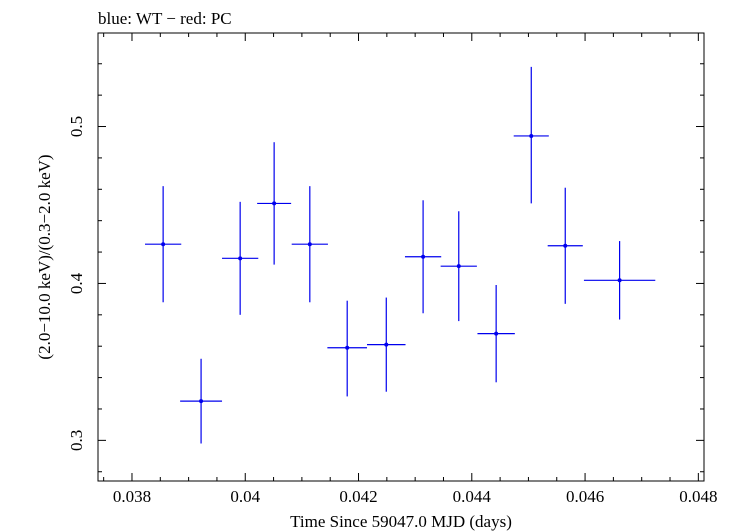  What do you see at coordinates (76, 126) in the screenshot?
I see `y-tick-label: 0.5` at bounding box center [76, 126].